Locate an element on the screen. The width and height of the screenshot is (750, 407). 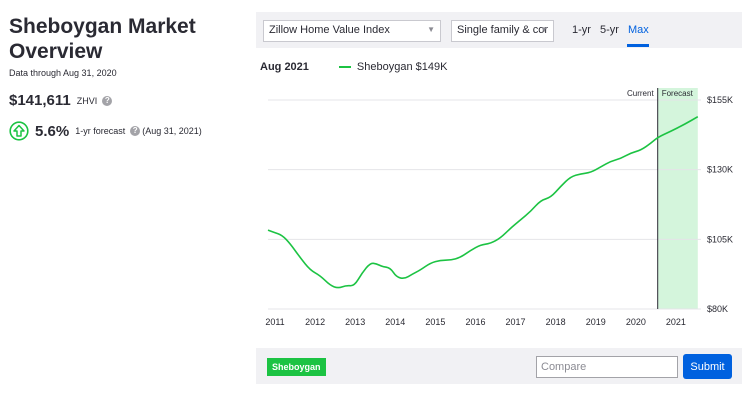
submit-button: Submit is located at coordinates (707, 366).